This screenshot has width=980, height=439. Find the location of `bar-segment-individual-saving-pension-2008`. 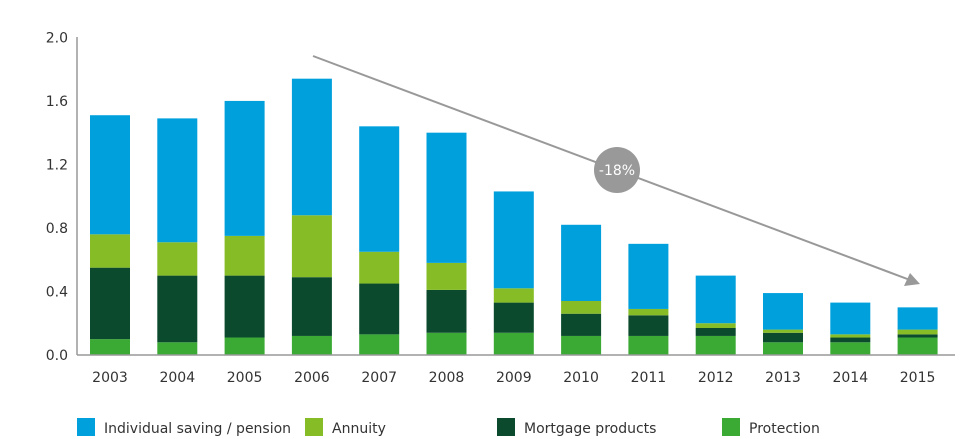

bar-segment-individual-saving-pension-2008 is located at coordinates (446, 197).